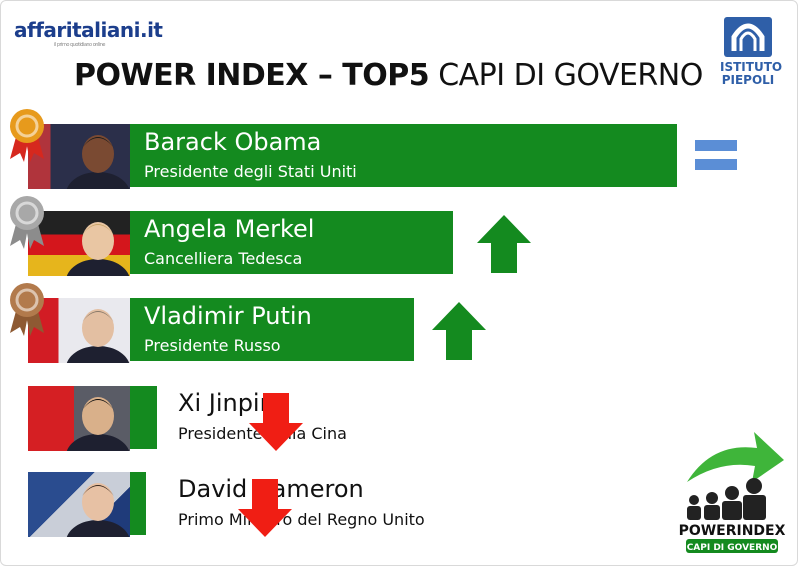 Image resolution: width=800 pixels, height=576 pixels. What do you see at coordinates (228, 316) in the screenshot?
I see `leader-name: Vladimir Putin` at bounding box center [228, 316].